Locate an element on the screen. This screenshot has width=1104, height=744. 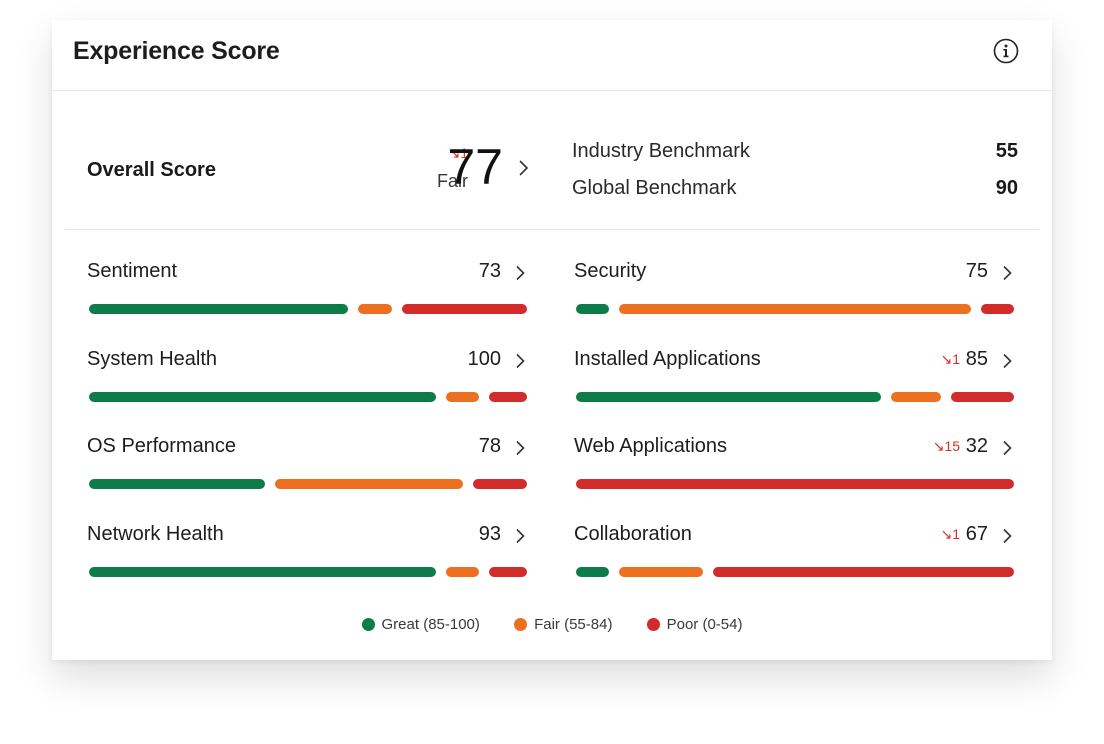
metric-label: Installed Applications is located at coordinates (667, 359).